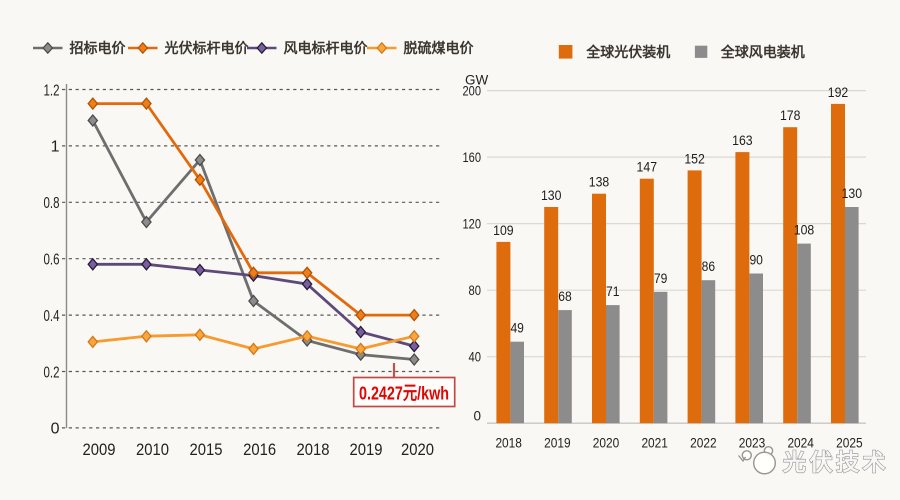  I want to click on svg-text: 招标电价, so click(98, 48).